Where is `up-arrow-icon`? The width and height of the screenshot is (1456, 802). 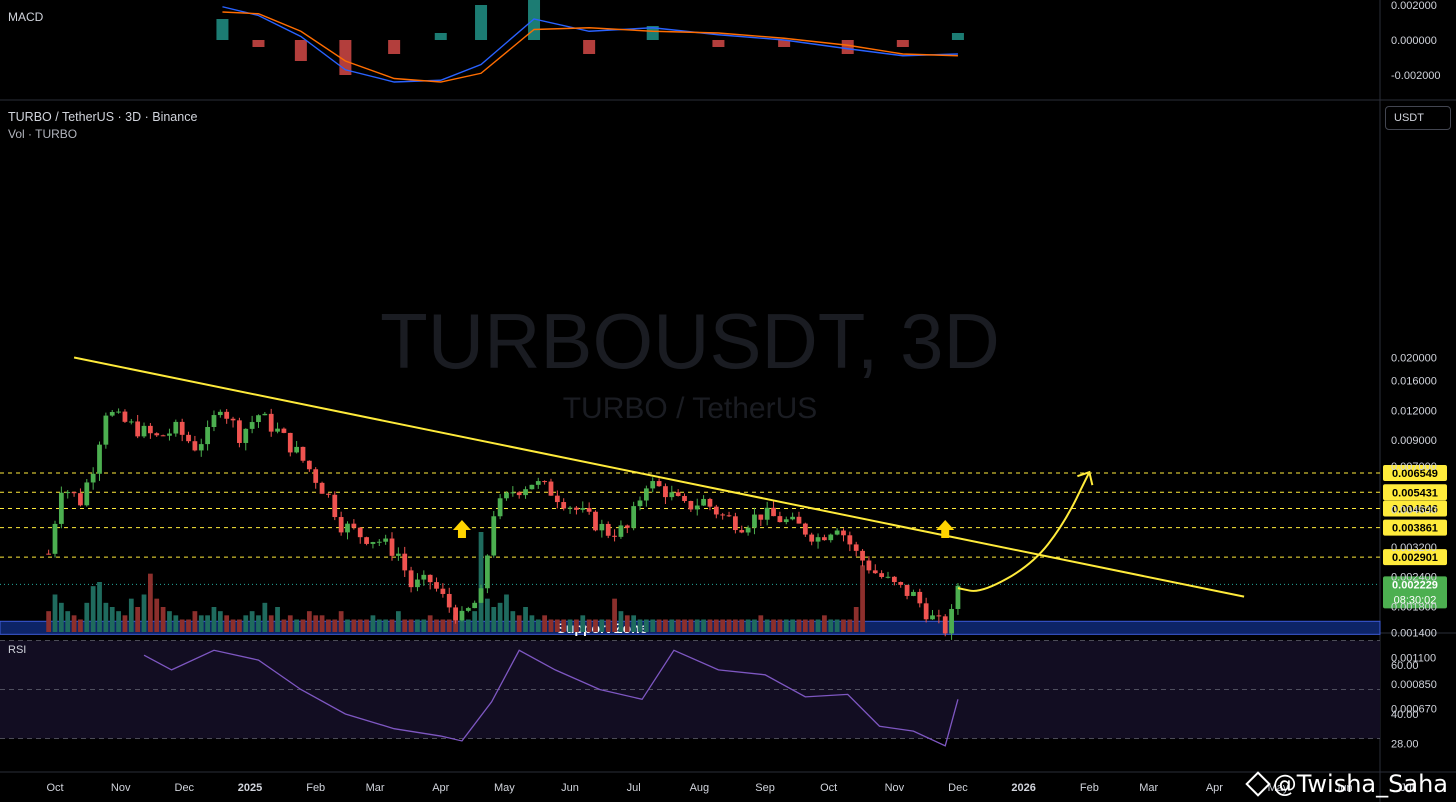 up-arrow-icon is located at coordinates (945, 529).